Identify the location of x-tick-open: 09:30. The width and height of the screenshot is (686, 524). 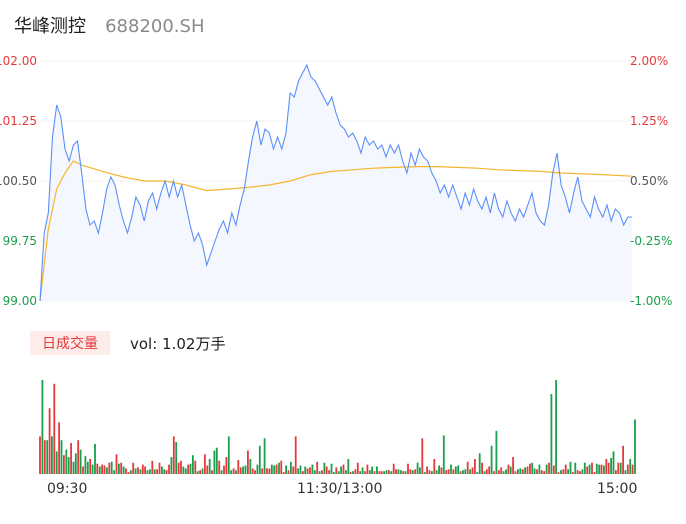
(67, 489).